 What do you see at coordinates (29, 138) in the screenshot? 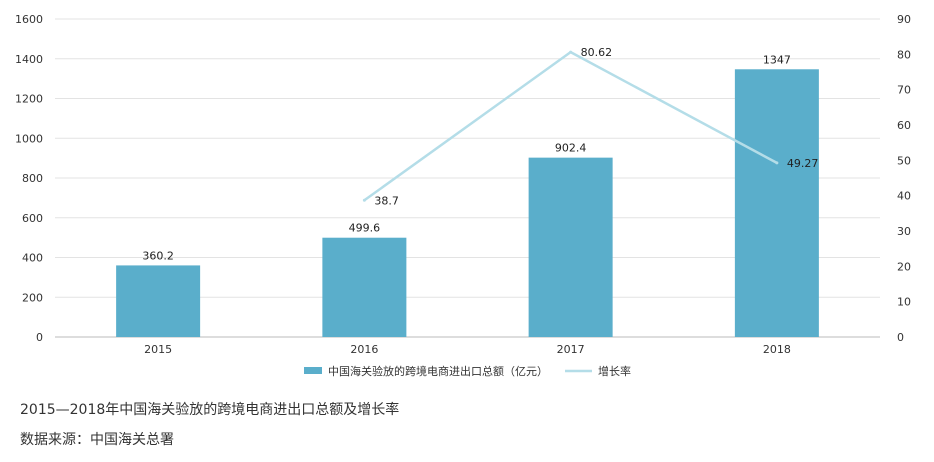
I see `left-tick-label: 1000` at bounding box center [29, 138].